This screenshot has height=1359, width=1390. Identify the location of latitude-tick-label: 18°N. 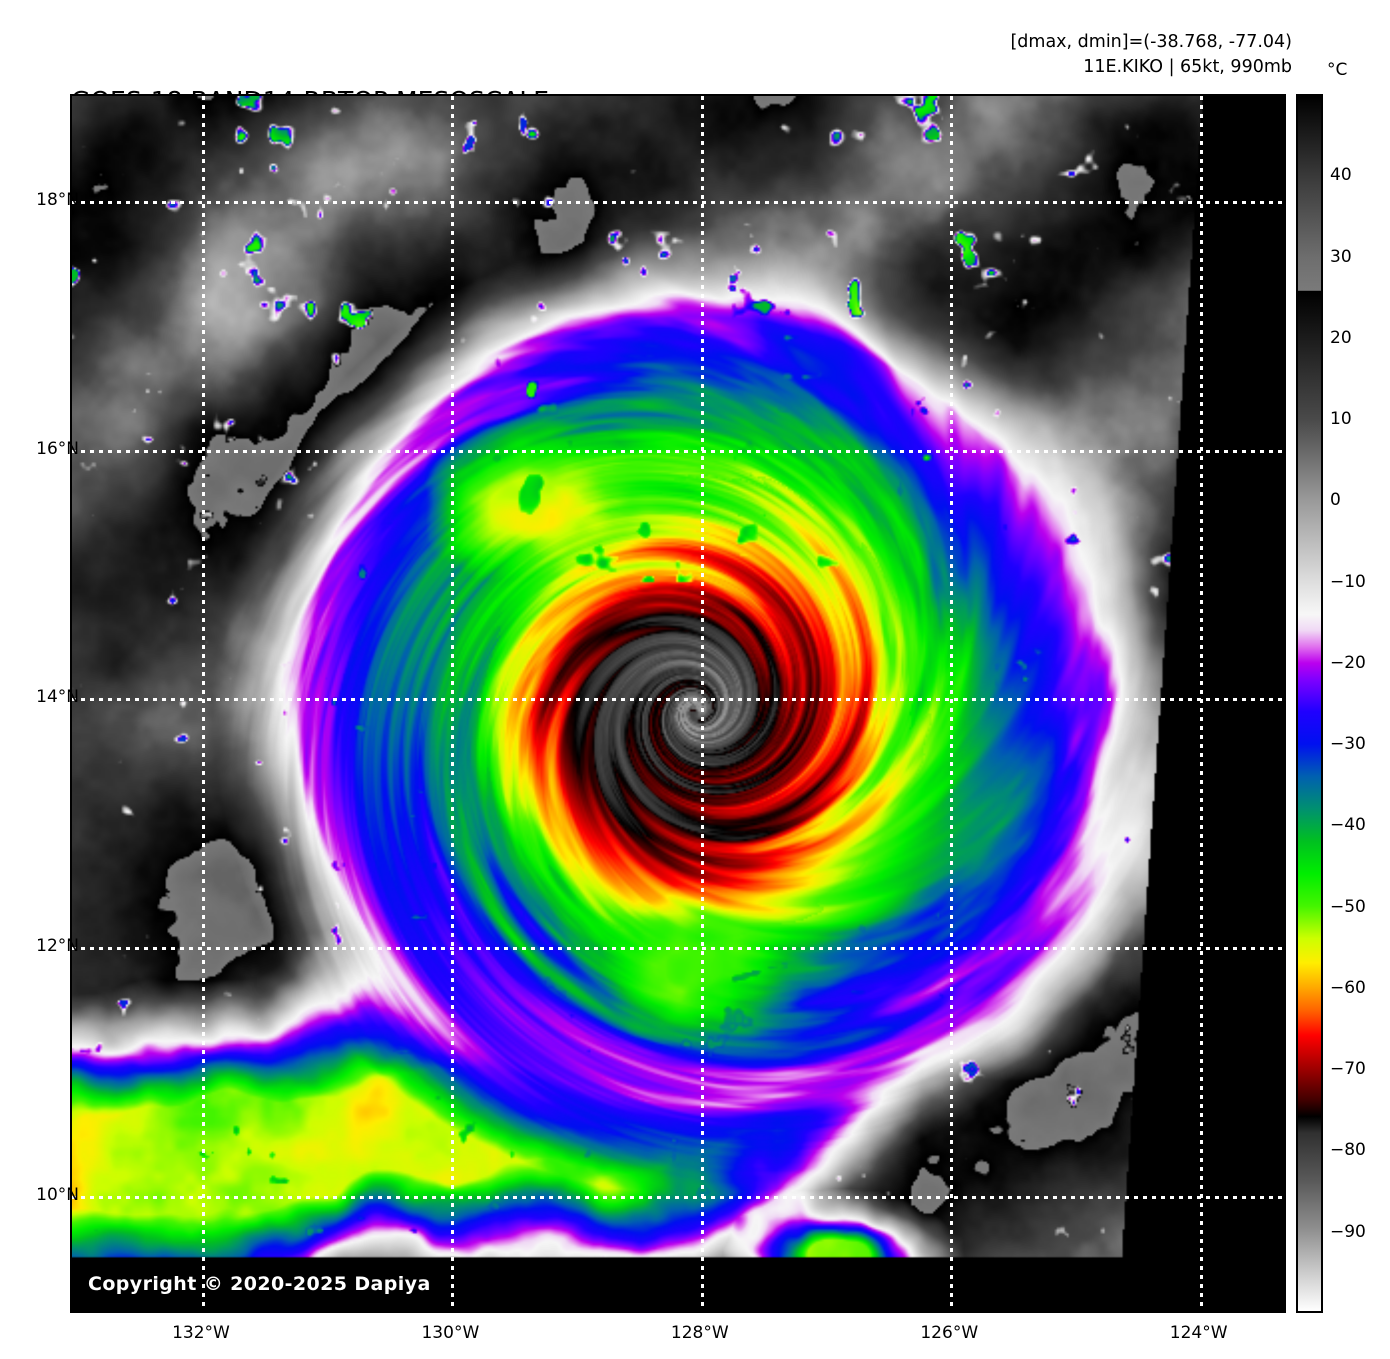
(57, 199).